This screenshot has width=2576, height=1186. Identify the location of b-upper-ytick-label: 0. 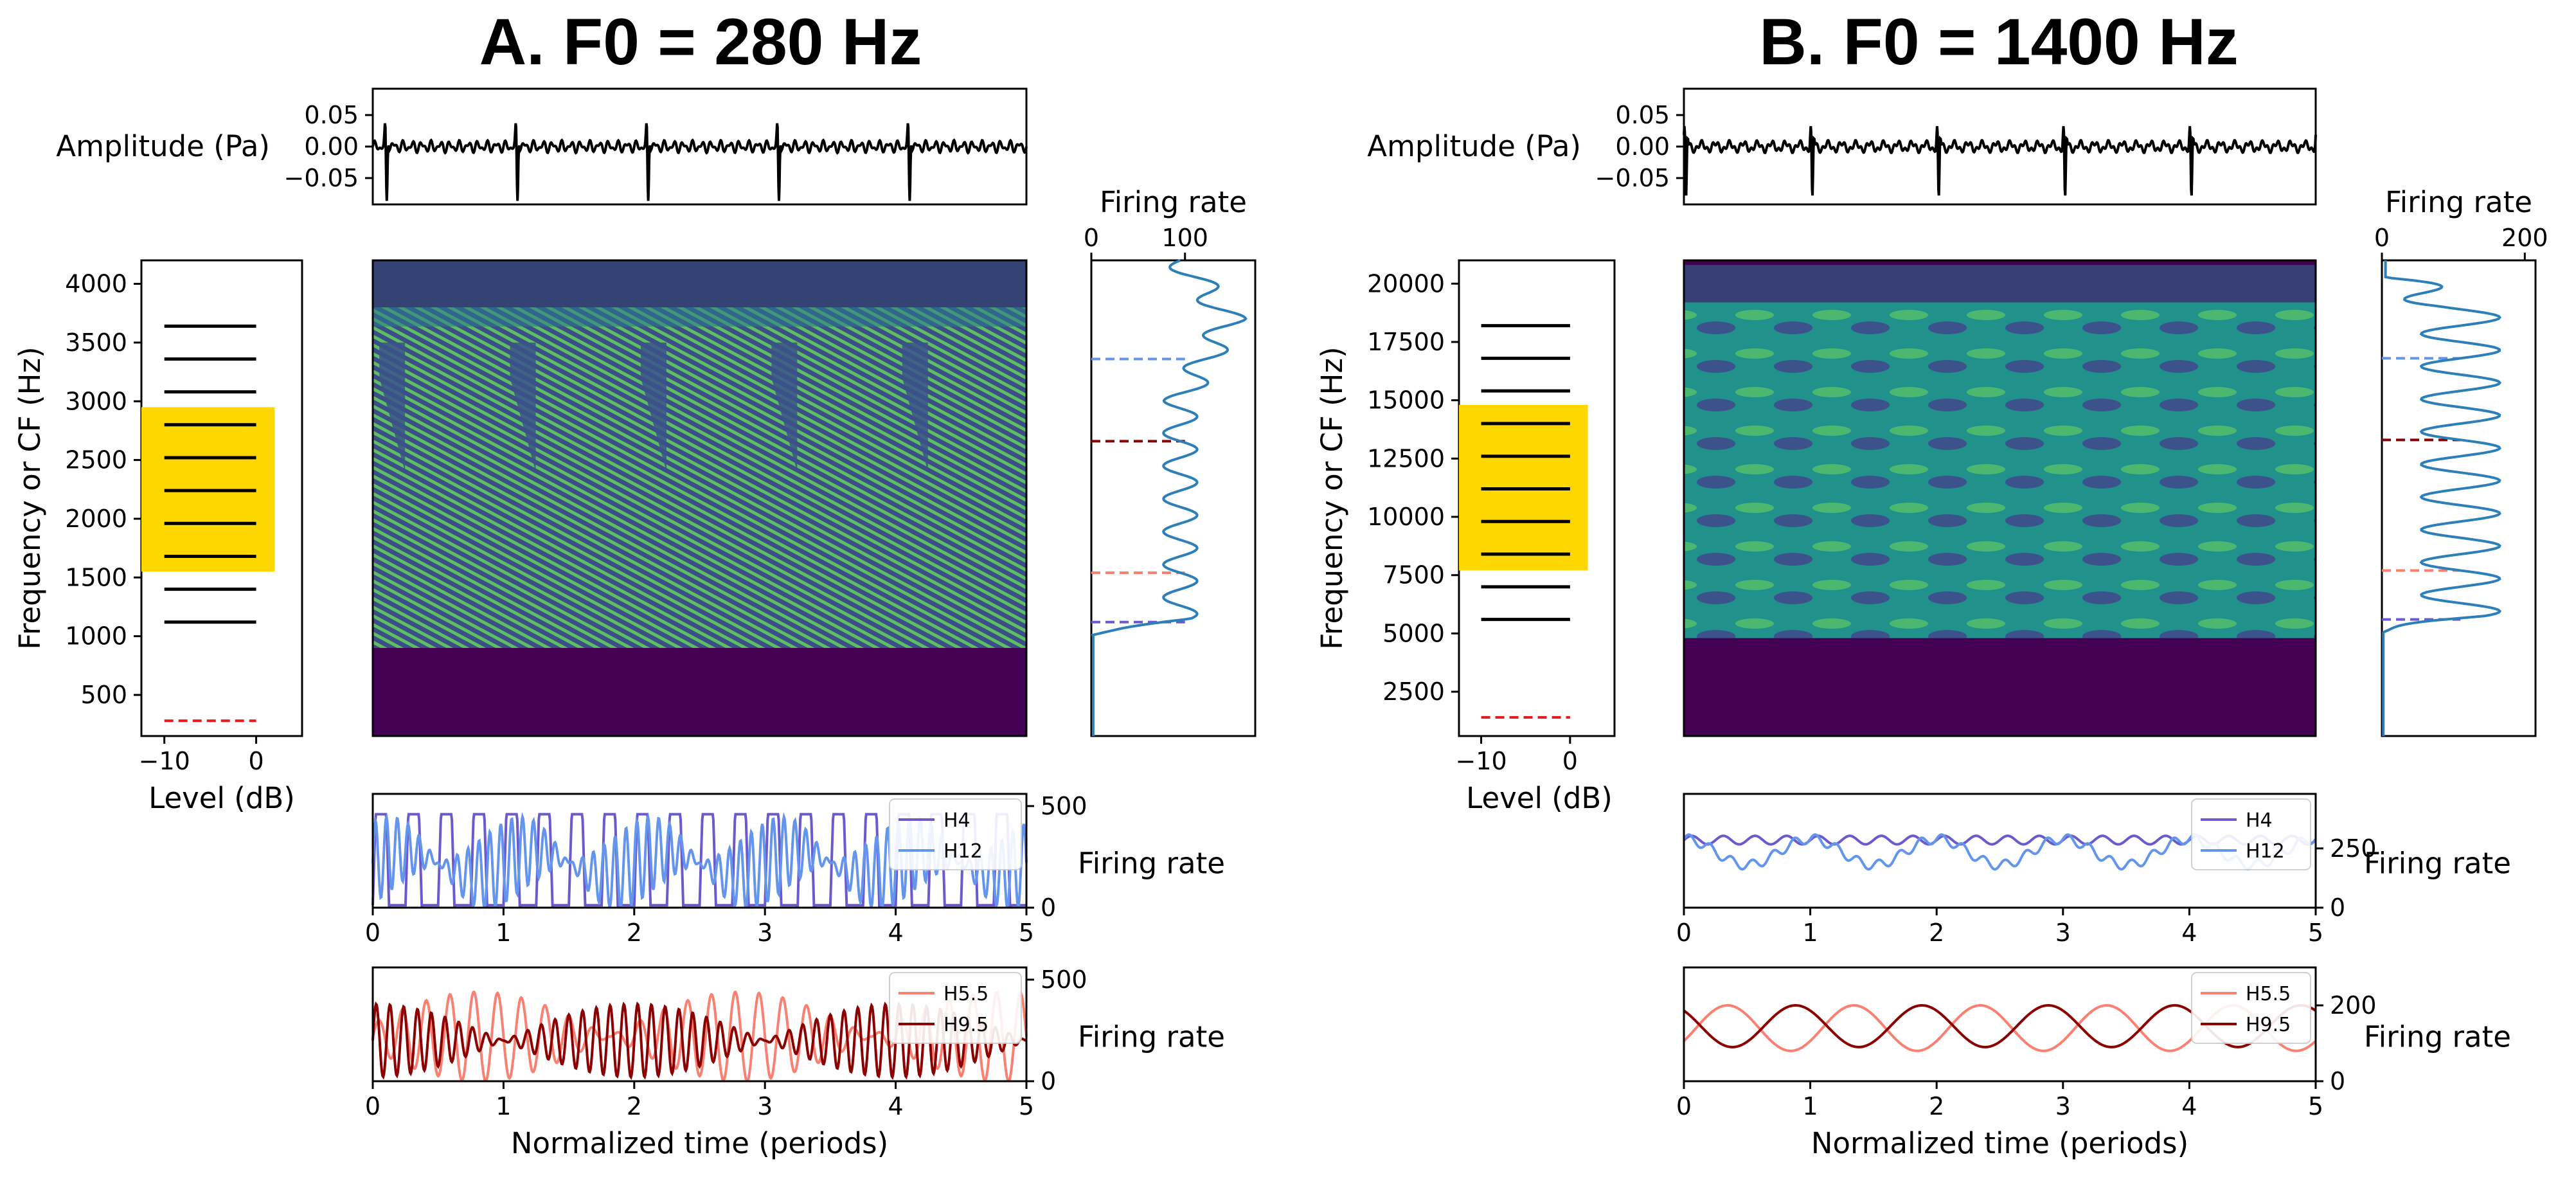
(2337, 908).